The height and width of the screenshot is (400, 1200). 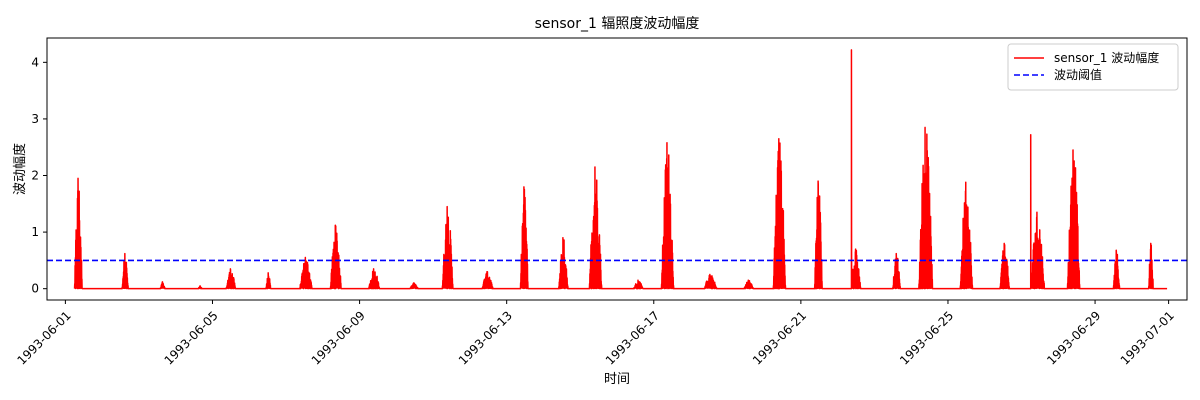 What do you see at coordinates (926, 337) in the screenshot?
I see `x-tick-label: 1993-06-25` at bounding box center [926, 337].